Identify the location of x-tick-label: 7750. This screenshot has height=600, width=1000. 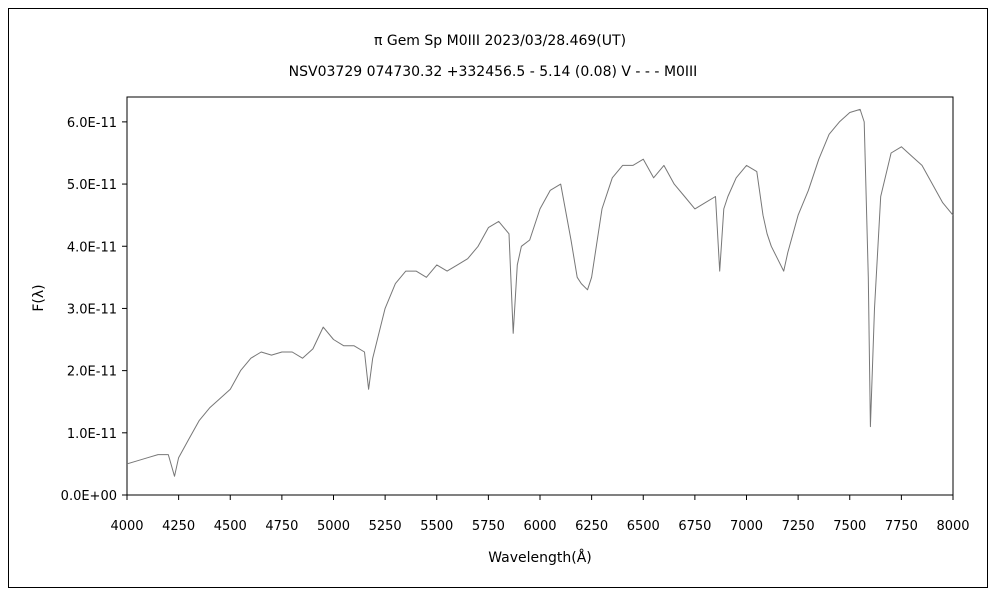
(901, 526).